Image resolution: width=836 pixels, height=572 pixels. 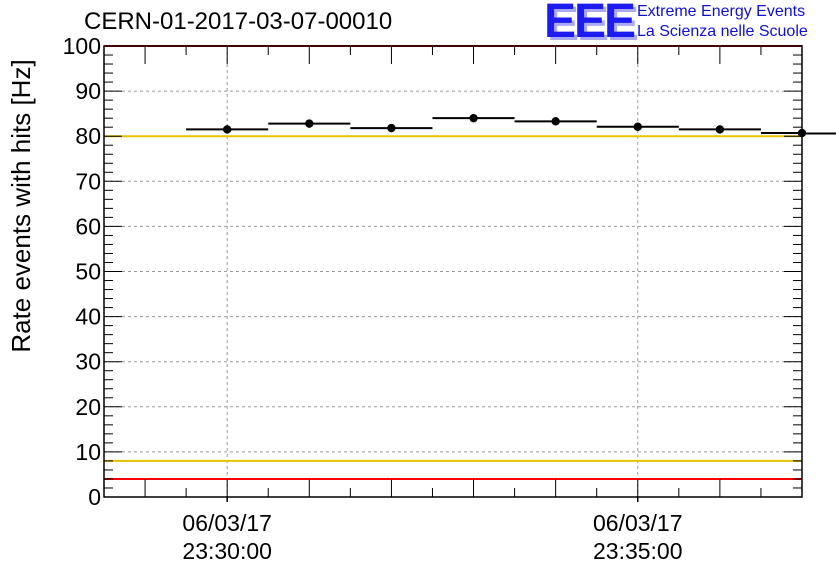 What do you see at coordinates (590, 24) in the screenshot?
I see `eee-logo-mark: EEE` at bounding box center [590, 24].